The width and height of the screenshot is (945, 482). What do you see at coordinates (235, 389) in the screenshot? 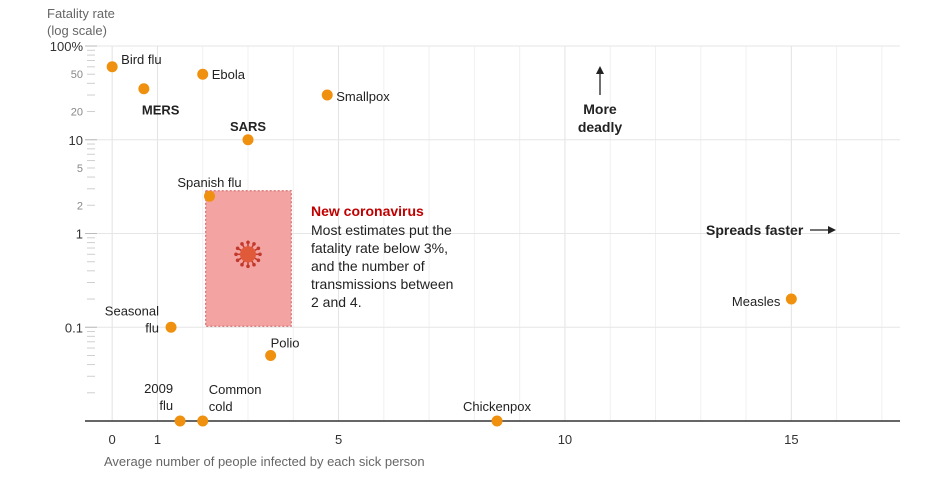
I see `point-label-common-cold: Common` at bounding box center [235, 389].